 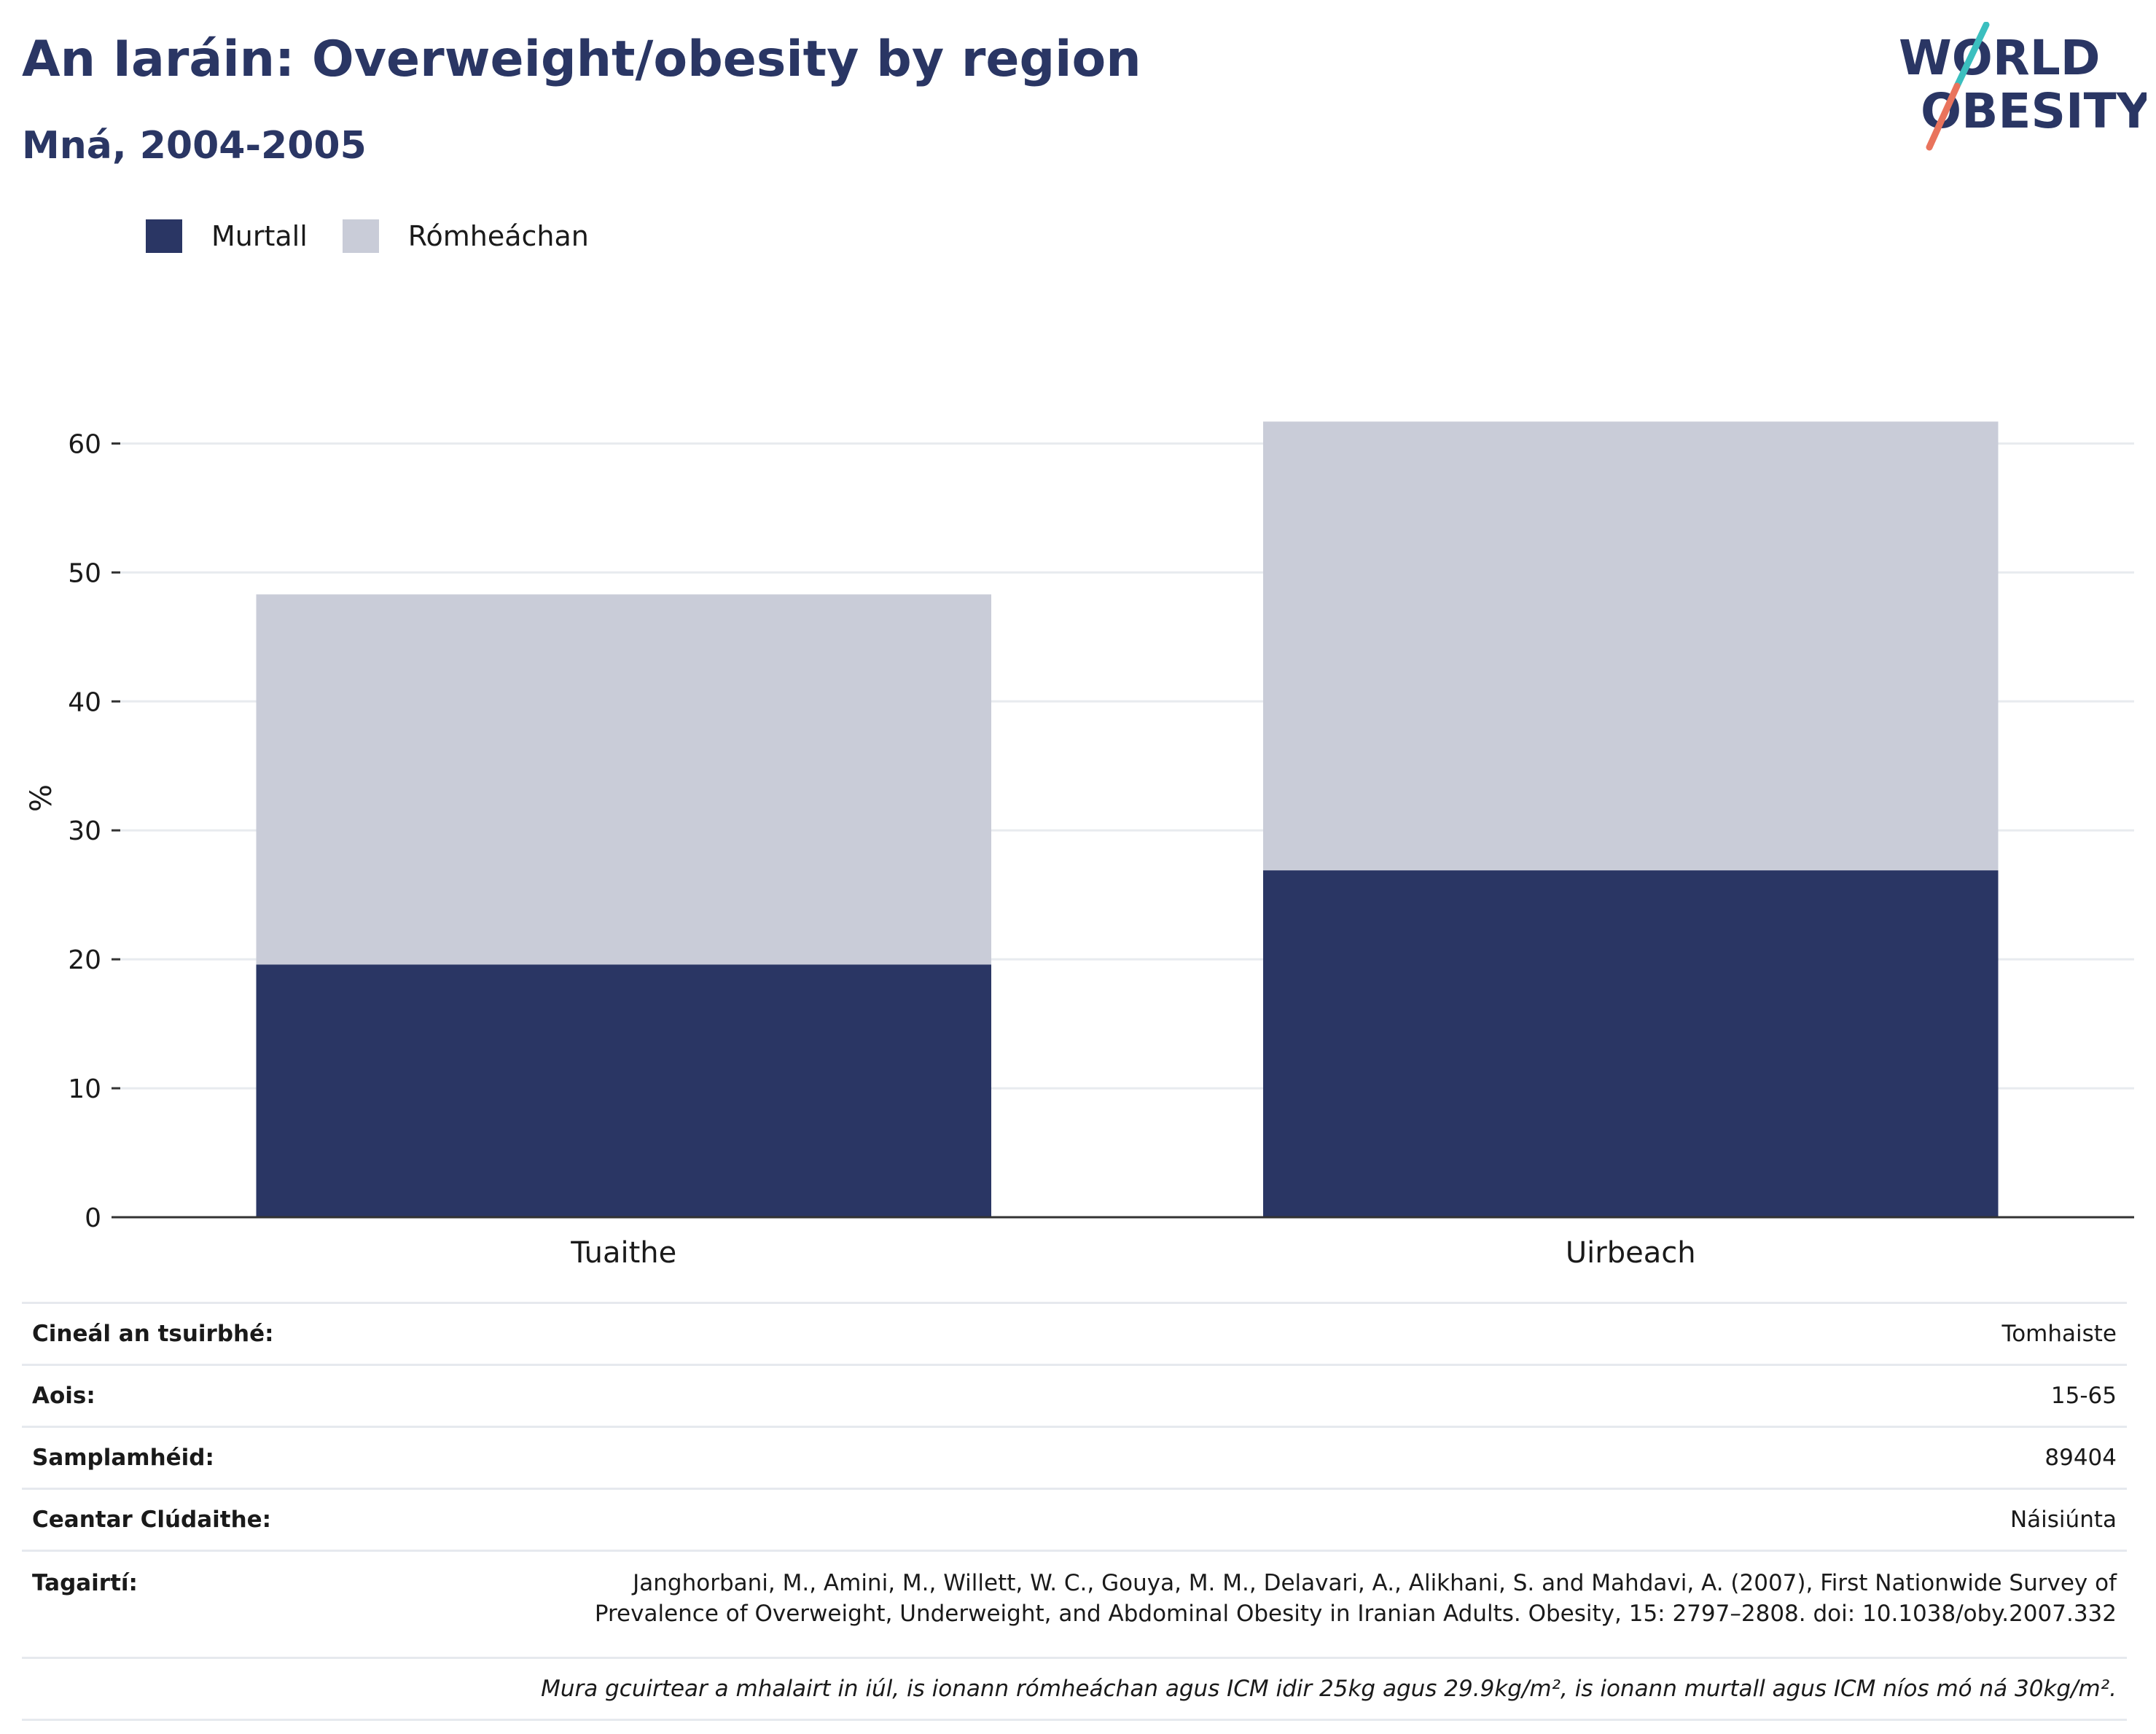 I want to click on x-tick-label: Tuaithe, so click(x=623, y=1252).